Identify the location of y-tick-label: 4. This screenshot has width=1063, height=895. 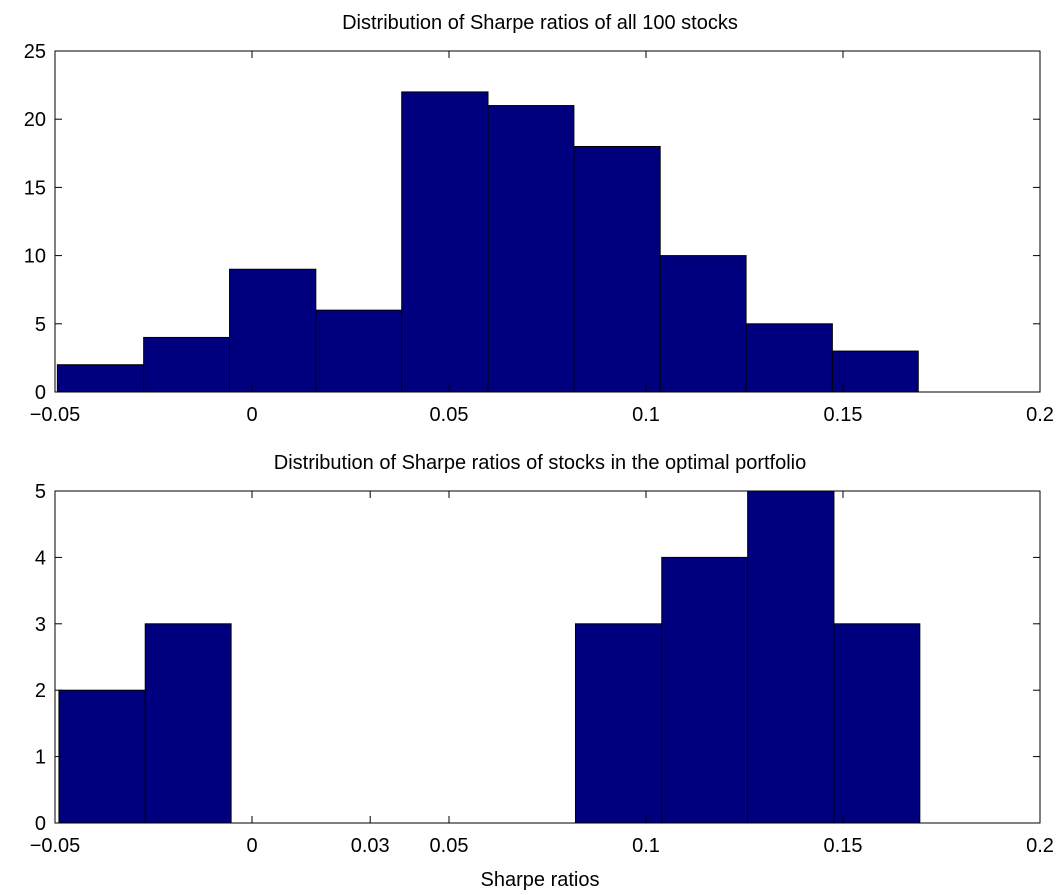
(40, 558).